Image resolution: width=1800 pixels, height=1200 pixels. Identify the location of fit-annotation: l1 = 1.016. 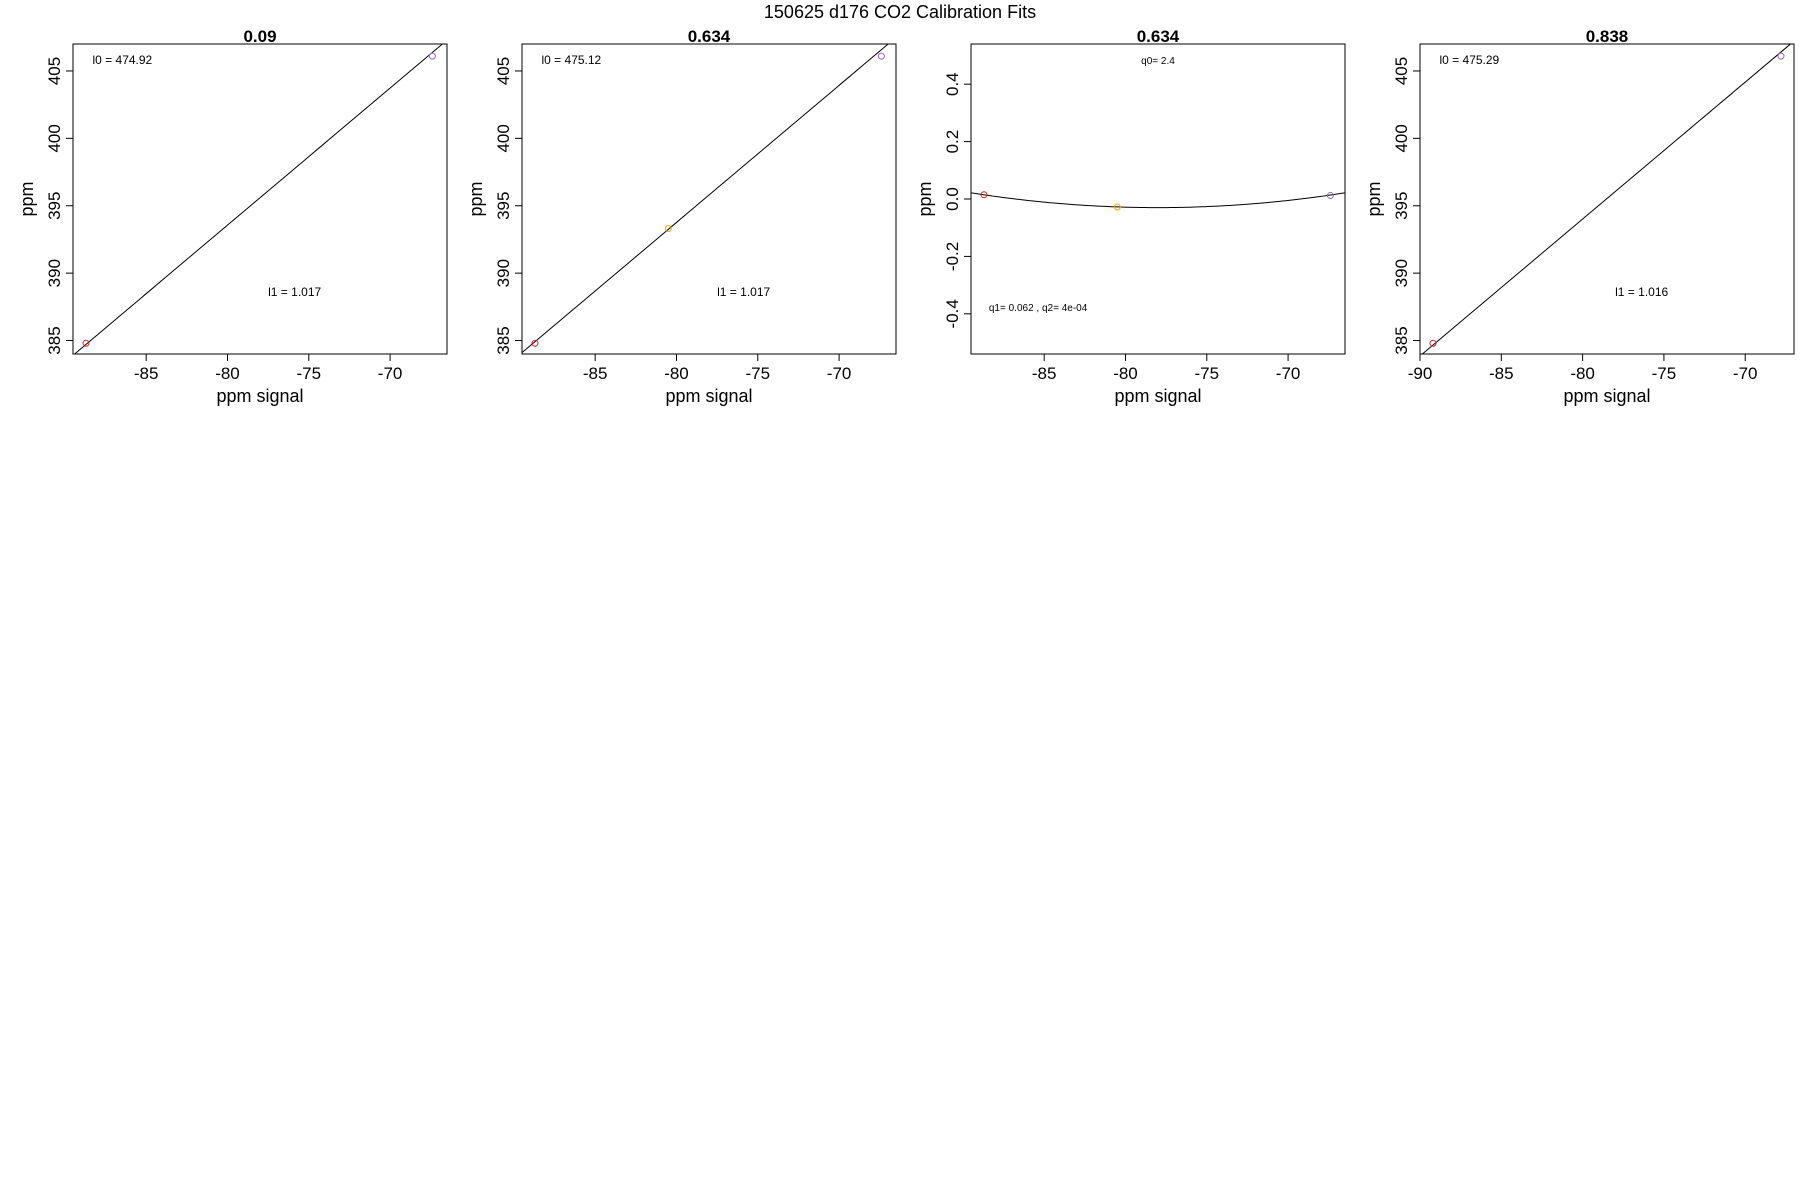
(1641, 292).